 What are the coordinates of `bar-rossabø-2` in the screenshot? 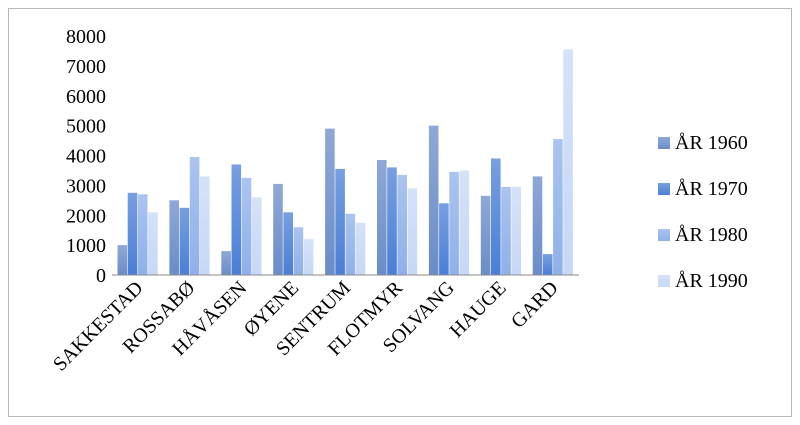 It's located at (184, 241).